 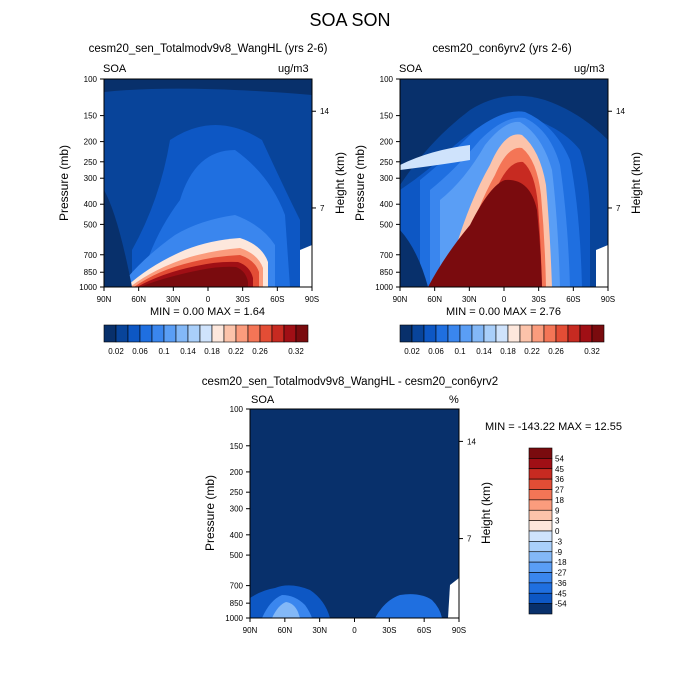 I want to click on panel2-min-max: MIN = 0.00 MAX = 2.76, so click(x=503, y=312).